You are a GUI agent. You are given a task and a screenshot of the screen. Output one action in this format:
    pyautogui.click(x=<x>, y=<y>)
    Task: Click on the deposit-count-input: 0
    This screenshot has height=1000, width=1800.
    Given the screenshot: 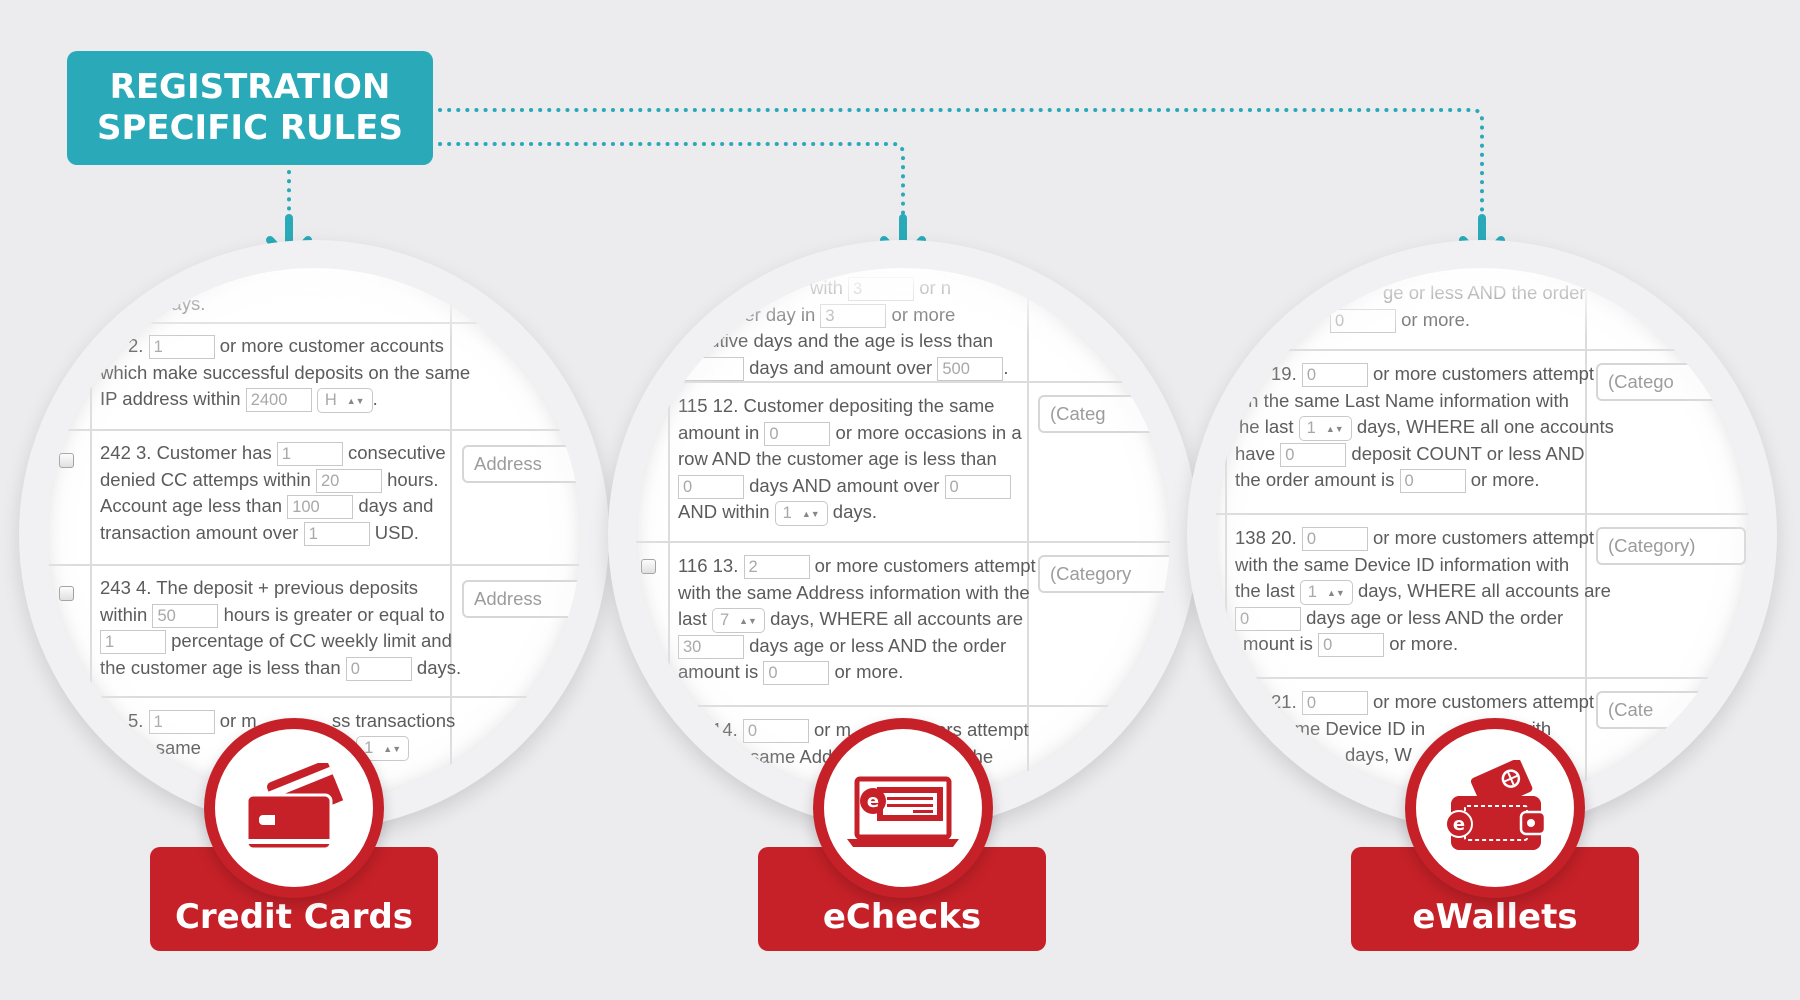 What is the action you would take?
    pyautogui.click(x=1313, y=454)
    